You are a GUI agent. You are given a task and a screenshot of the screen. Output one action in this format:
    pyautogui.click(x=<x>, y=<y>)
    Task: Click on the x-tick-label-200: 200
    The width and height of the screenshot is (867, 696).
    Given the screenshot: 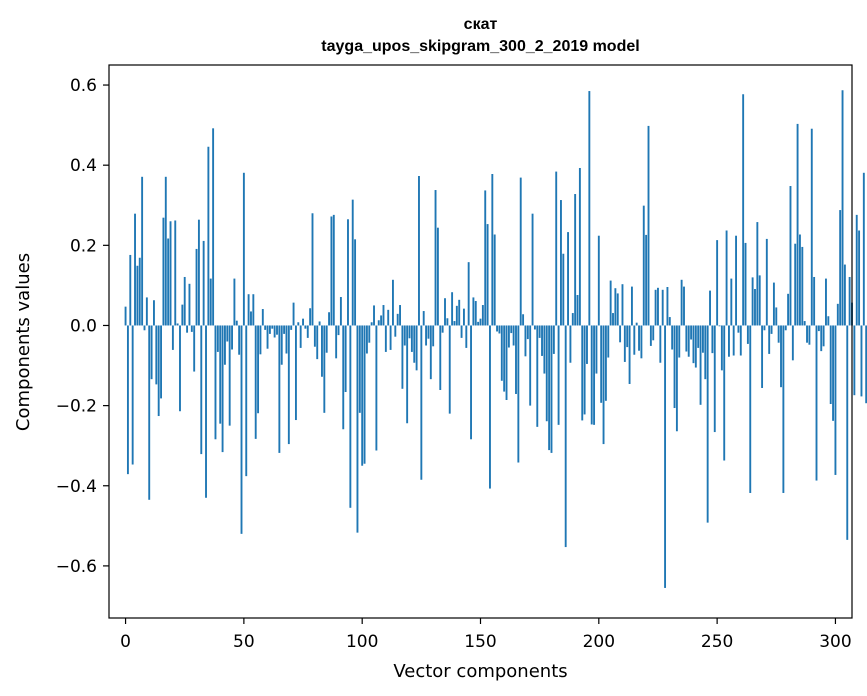 What is the action you would take?
    pyautogui.click(x=599, y=642)
    